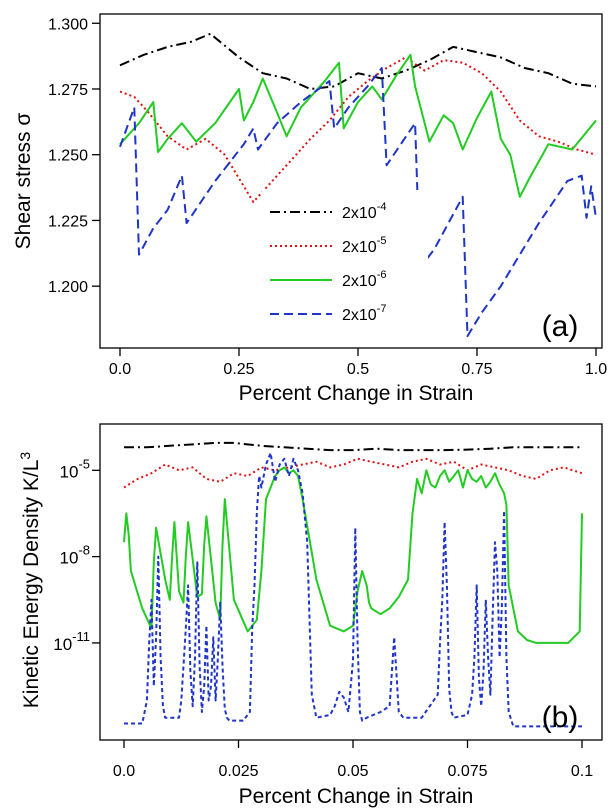 Image resolution: width=608 pixels, height=810 pixels. Describe the element at coordinates (75, 468) in the screenshot. I see `y-tick-label: 10⁻⁵` at that location.